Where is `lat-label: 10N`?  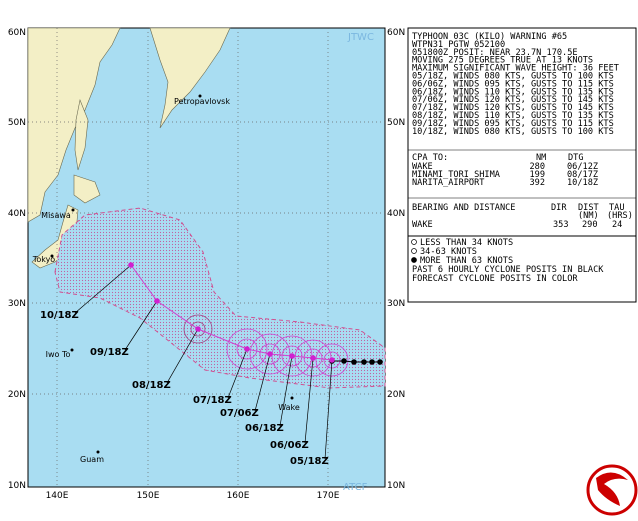 lat-label: 10N is located at coordinates (17, 486).